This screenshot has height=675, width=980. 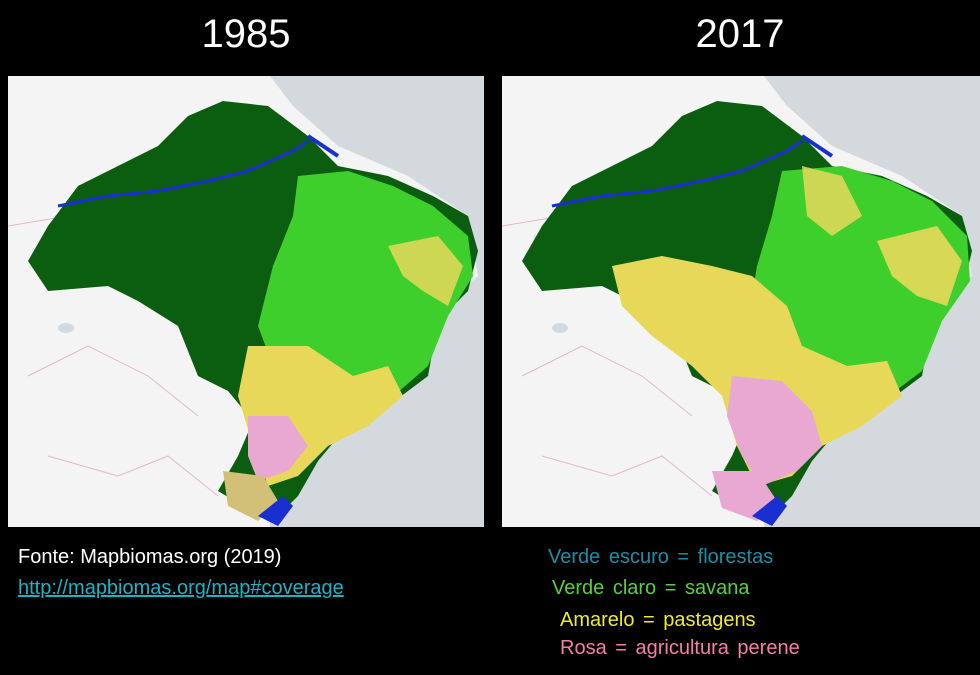 I want to click on map-title-2017: 2017, so click(x=740, y=34).